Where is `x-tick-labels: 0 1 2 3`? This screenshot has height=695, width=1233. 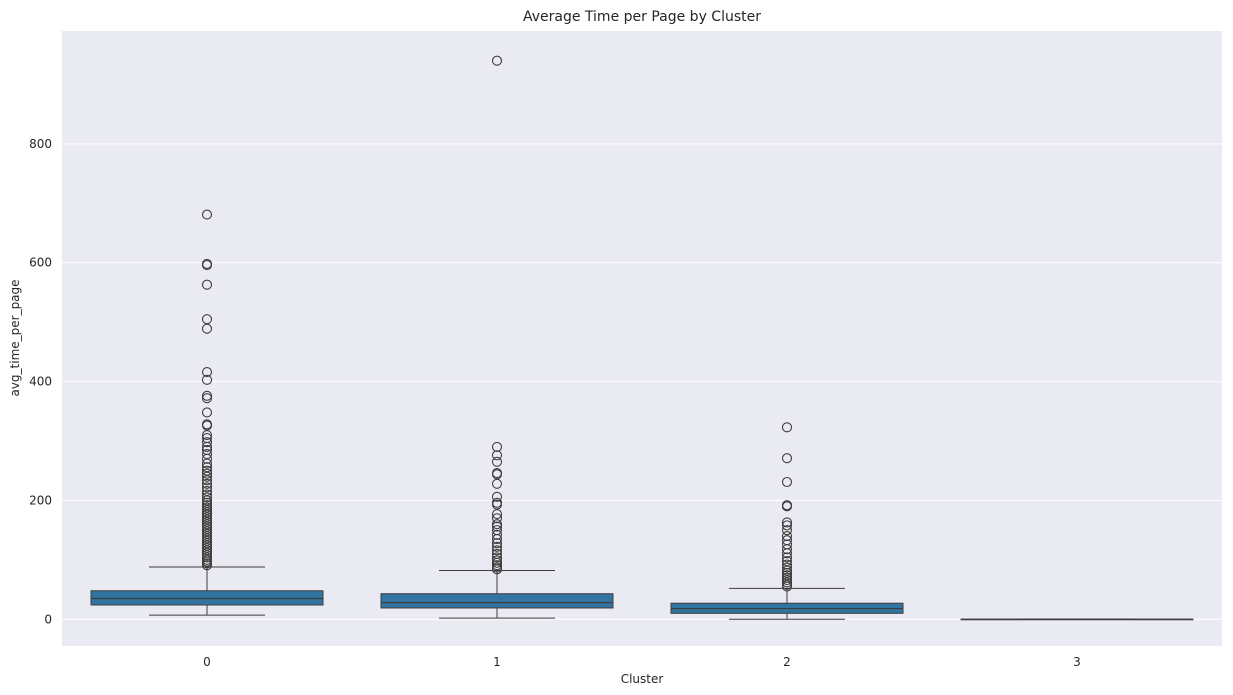 x-tick-labels: 0 1 2 3 is located at coordinates (642, 662).